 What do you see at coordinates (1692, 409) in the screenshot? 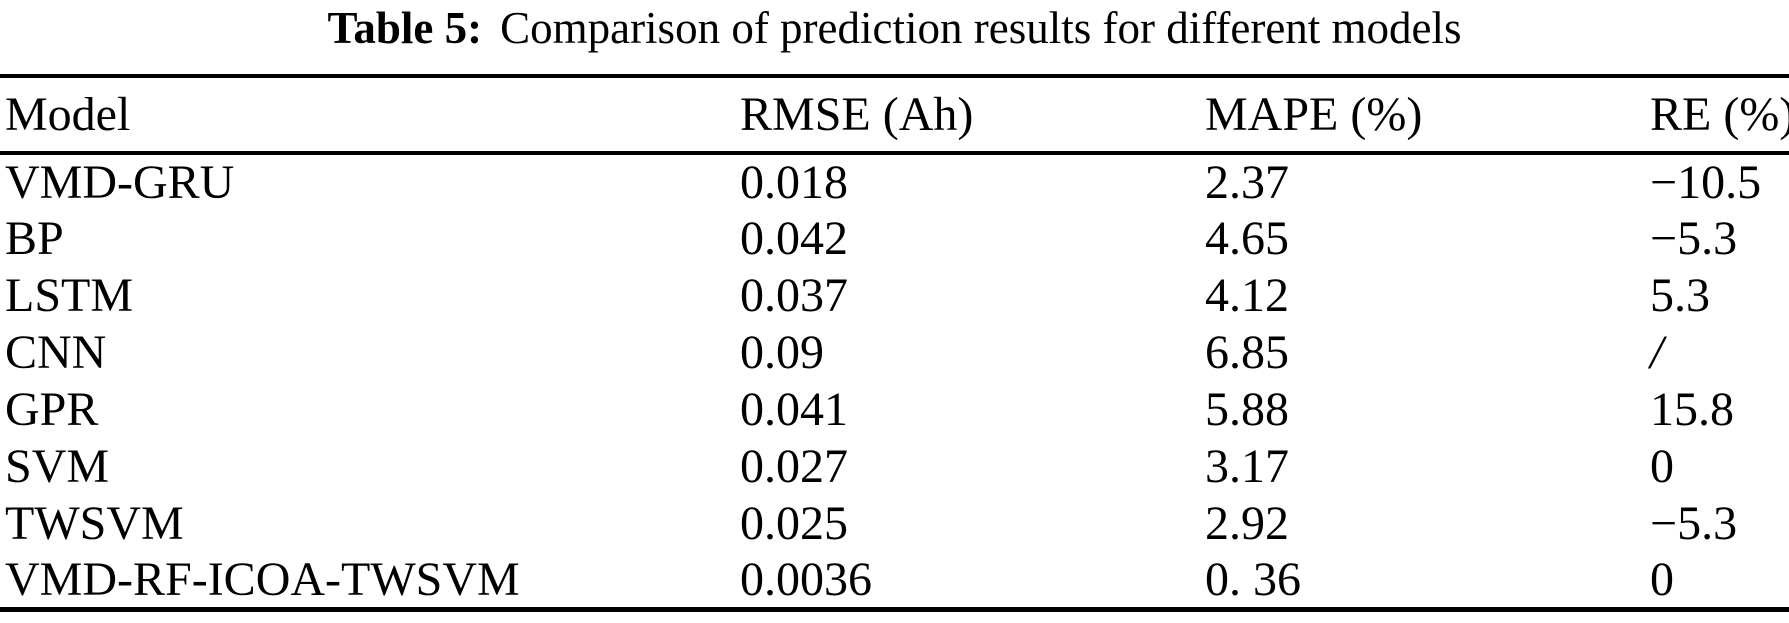
I see `re-cell: 15.8` at bounding box center [1692, 409].